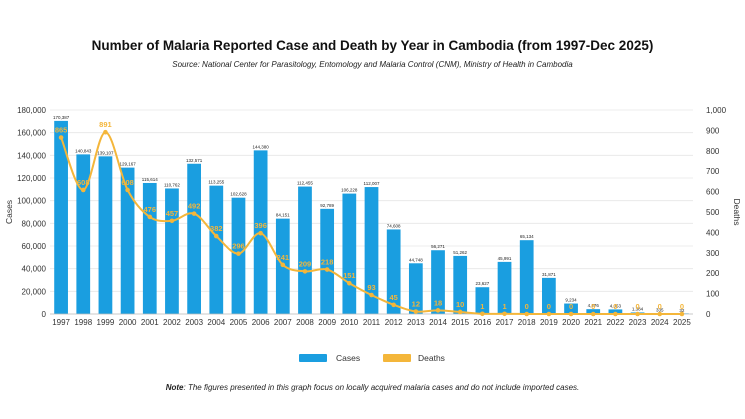 The width and height of the screenshot is (745, 419). Describe the element at coordinates (737, 212) in the screenshot. I see `y-right-axis-title: Deaths` at that location.